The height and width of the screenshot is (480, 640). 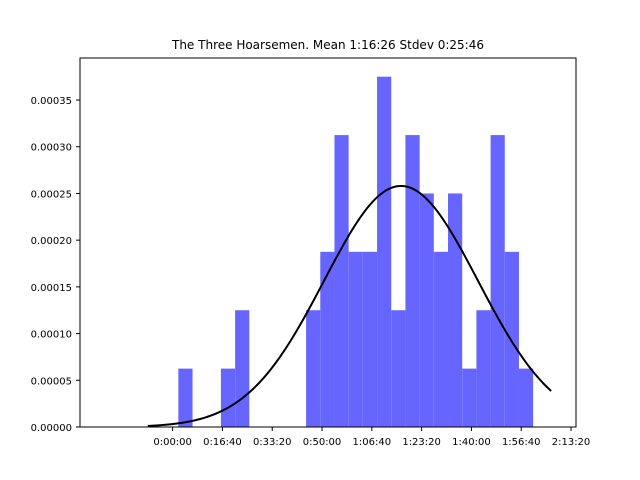 I want to click on y-tick-label: 0.00015, so click(x=51, y=288).